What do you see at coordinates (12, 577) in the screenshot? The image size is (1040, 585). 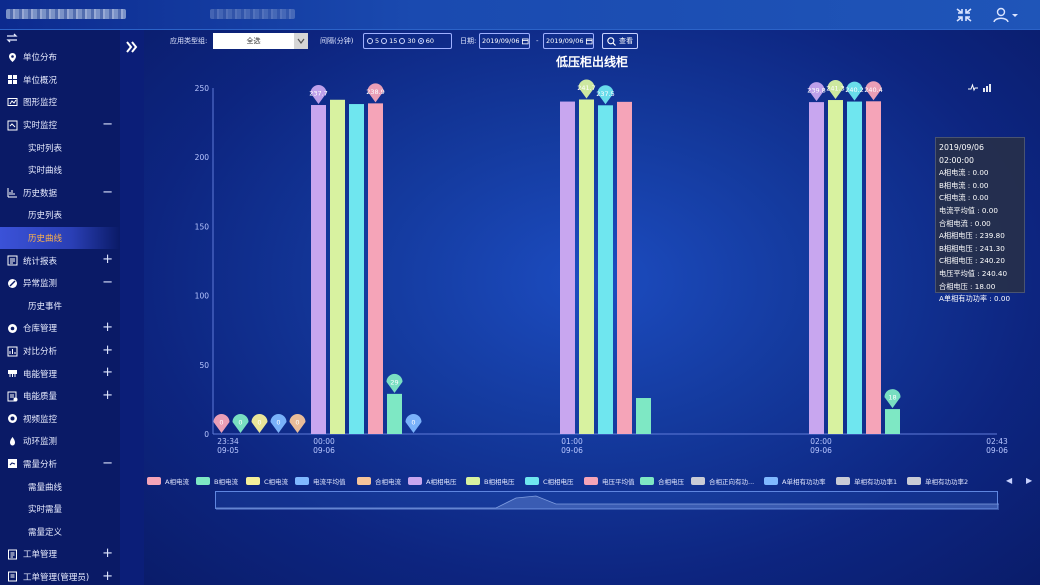 I see `admin-icon` at bounding box center [12, 577].